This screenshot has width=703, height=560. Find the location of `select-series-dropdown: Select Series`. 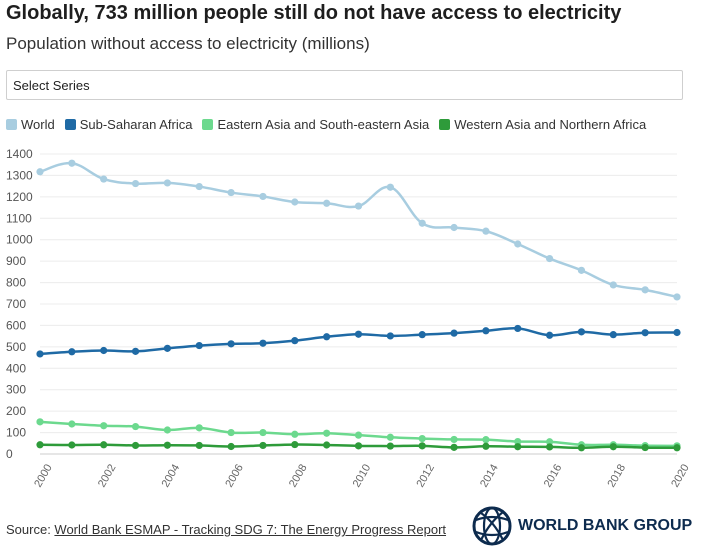

select-series-dropdown: Select Series is located at coordinates (344, 85).